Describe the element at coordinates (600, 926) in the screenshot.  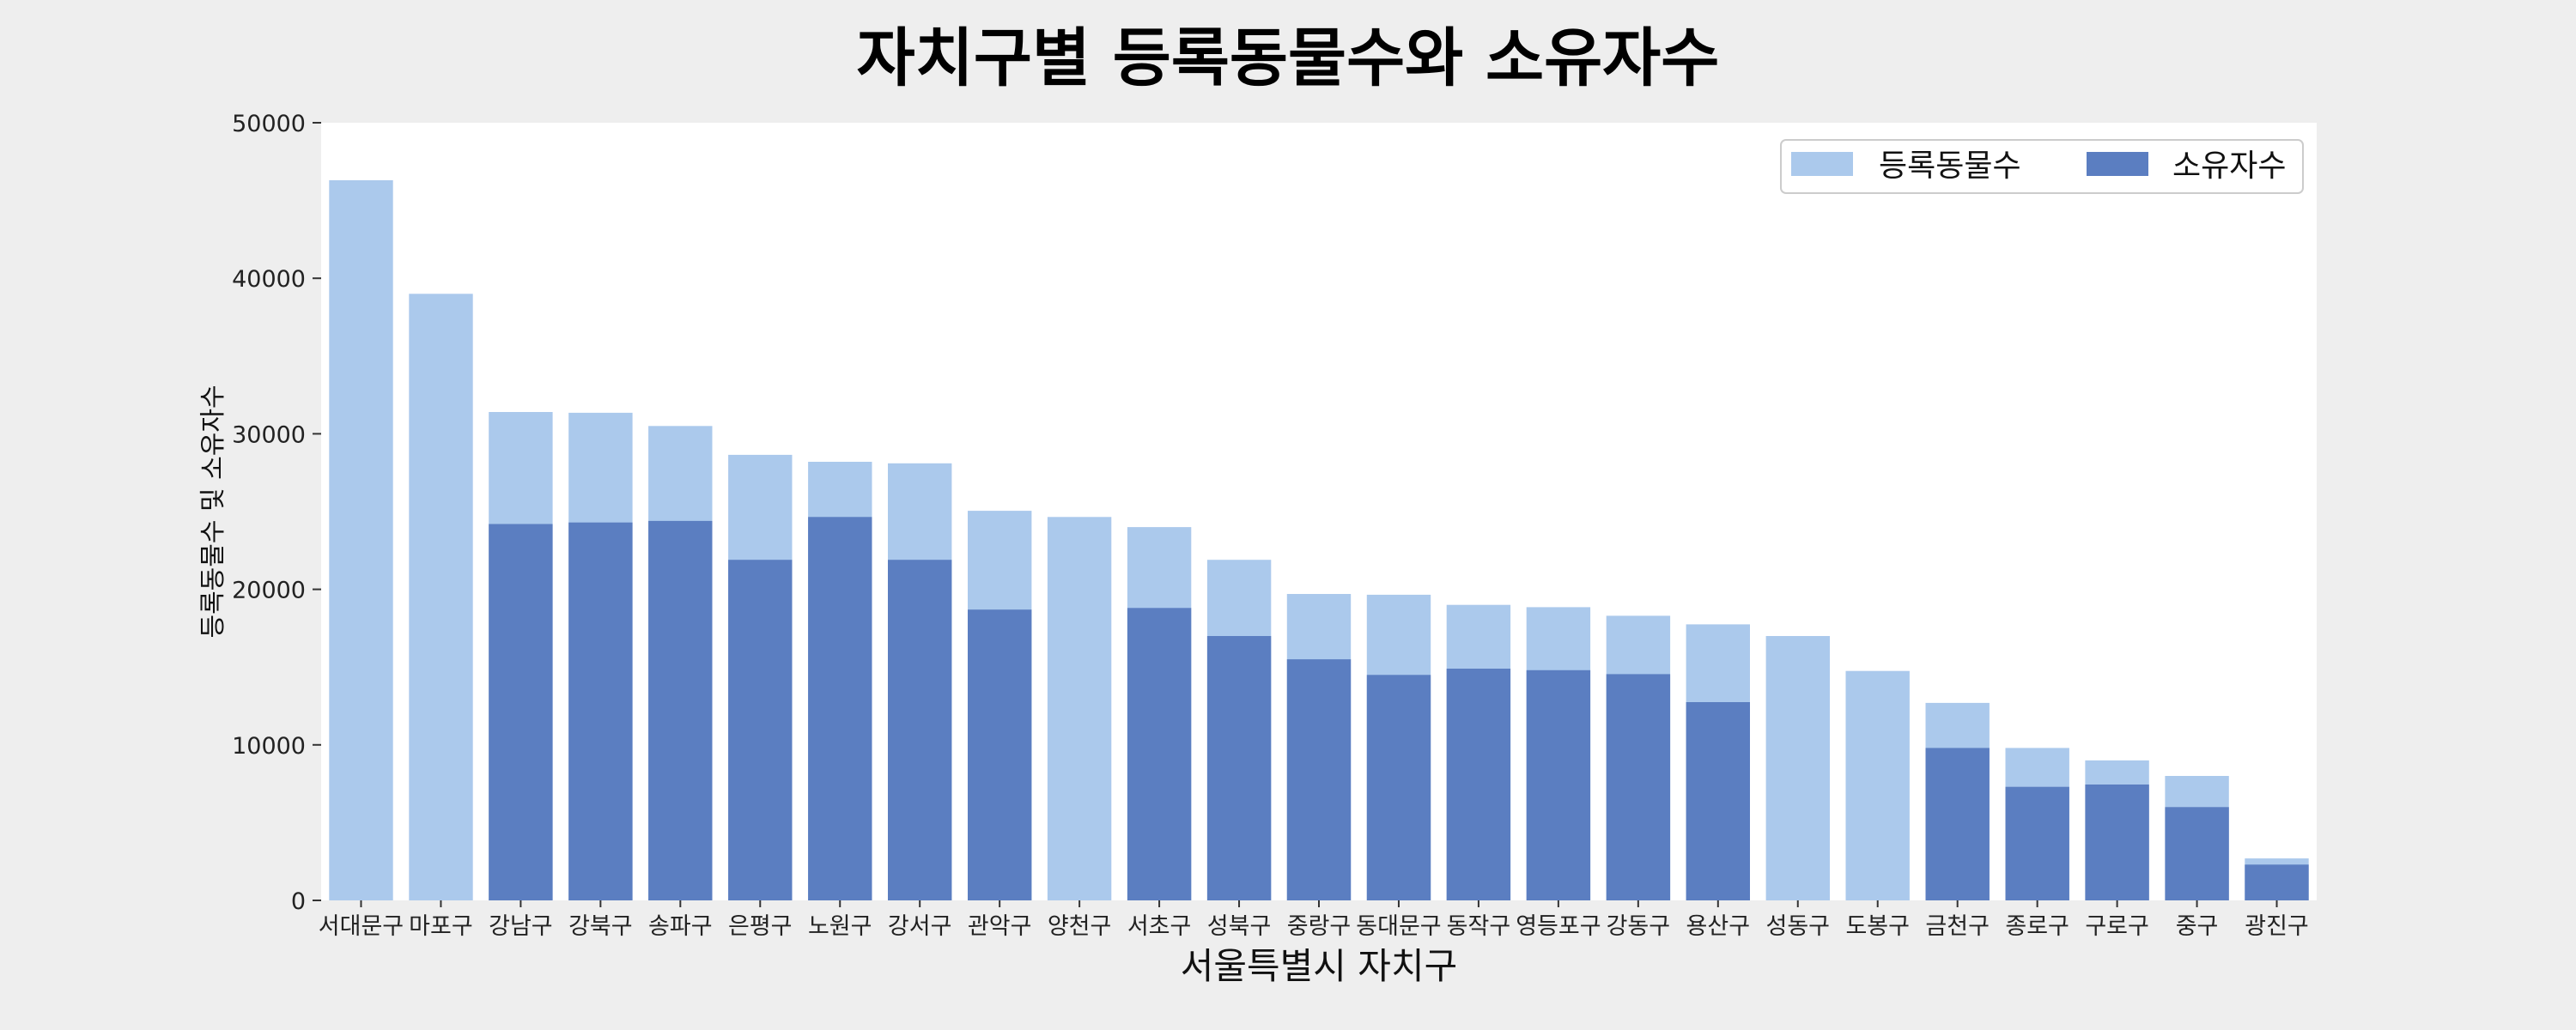
I see `x-tick-label-3: 강북구` at that location.